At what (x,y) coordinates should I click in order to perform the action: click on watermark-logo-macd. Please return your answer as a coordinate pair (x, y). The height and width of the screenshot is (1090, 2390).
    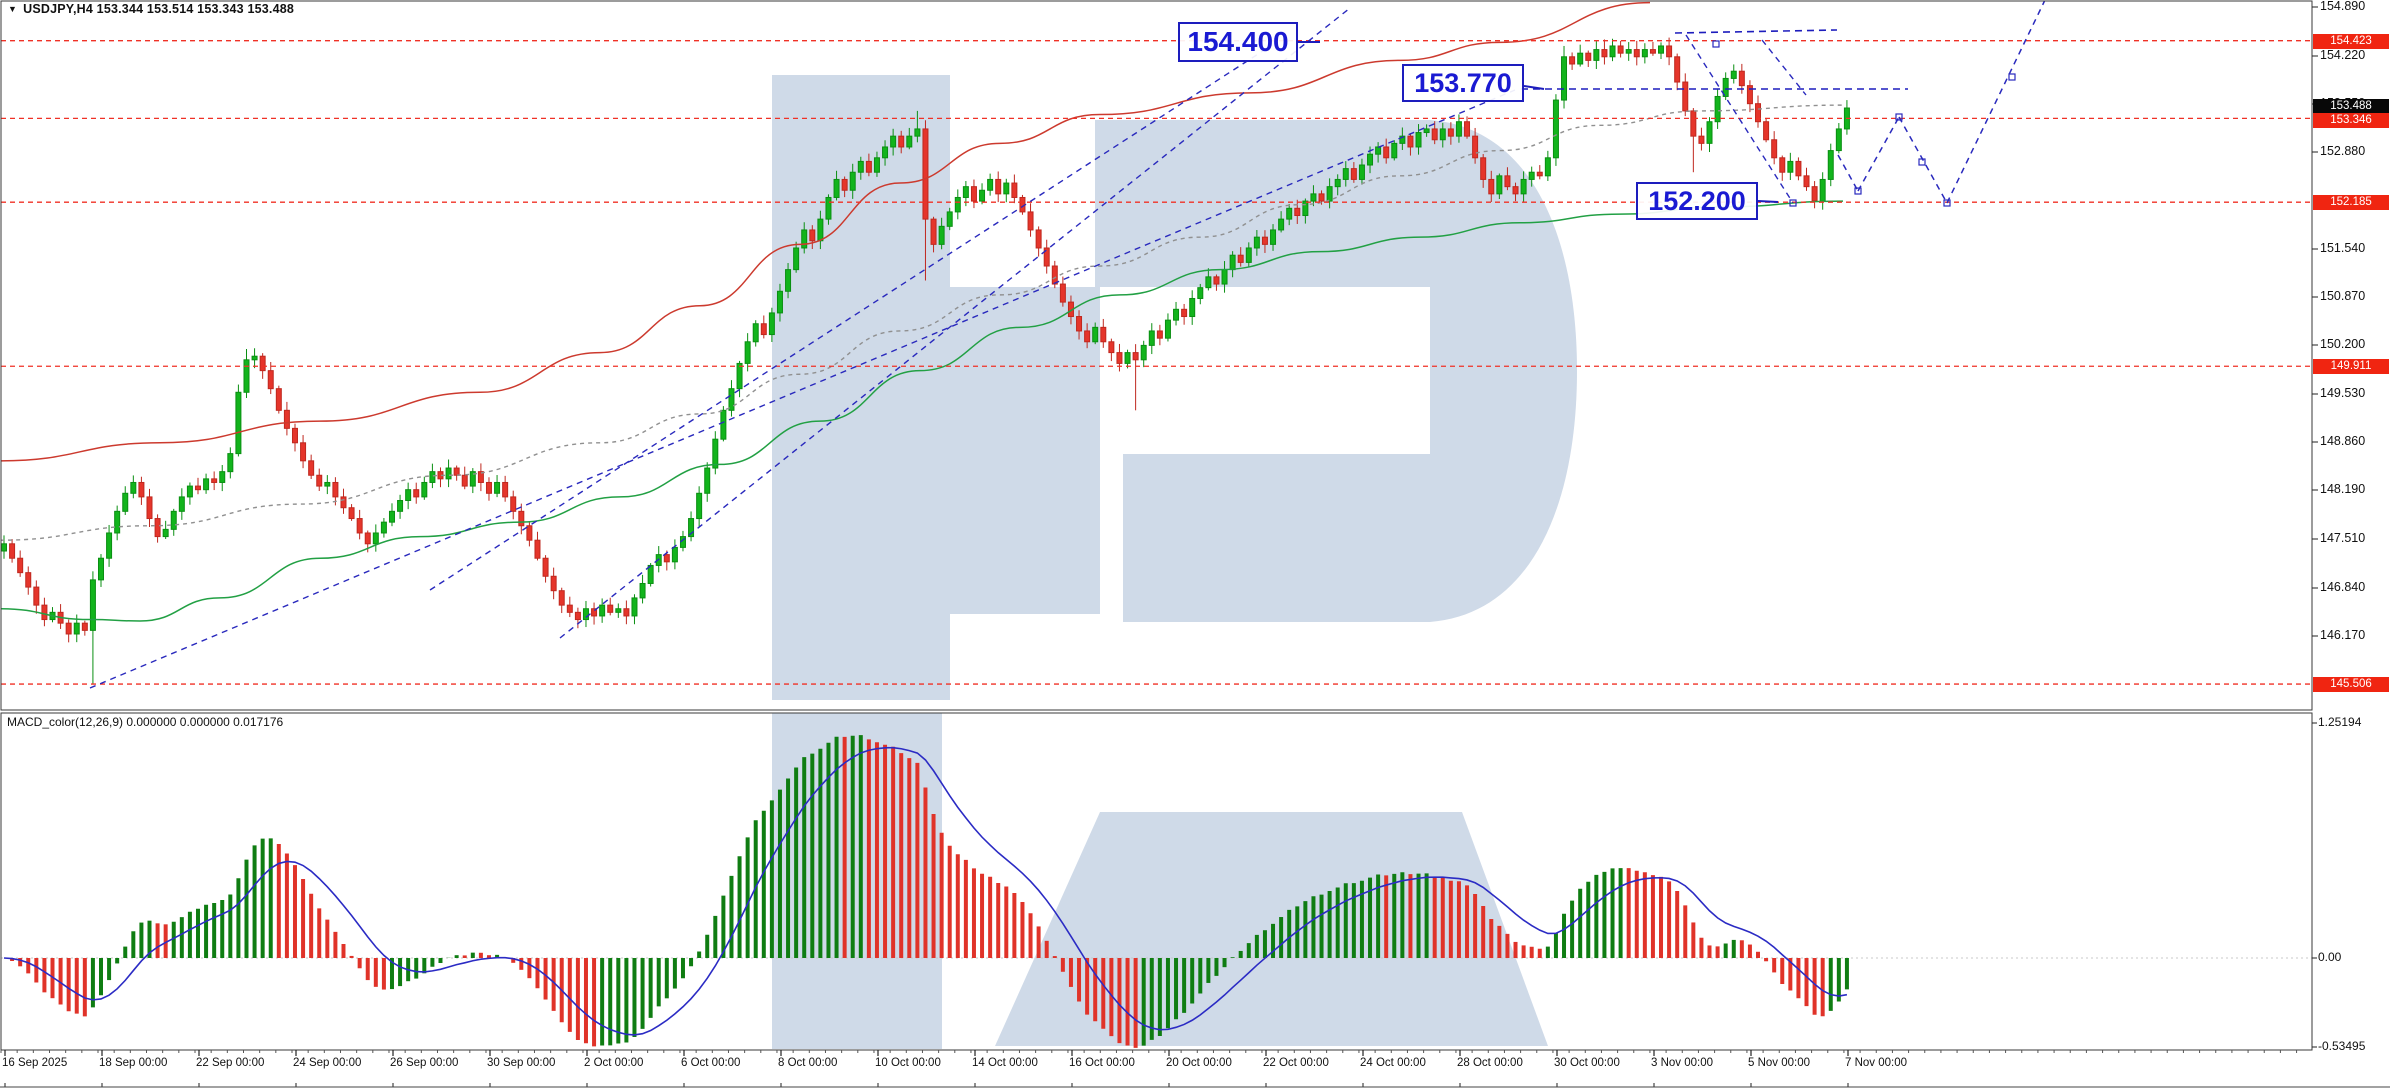
    Looking at the image, I should click on (857, 881).